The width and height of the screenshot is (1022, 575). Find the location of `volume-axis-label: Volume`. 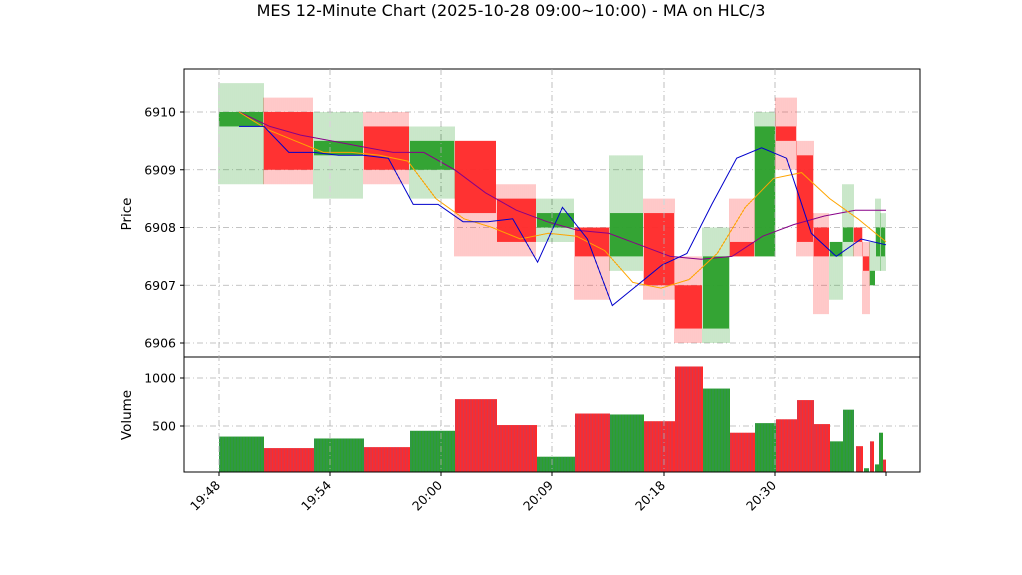

volume-axis-label: Volume is located at coordinates (127, 415).